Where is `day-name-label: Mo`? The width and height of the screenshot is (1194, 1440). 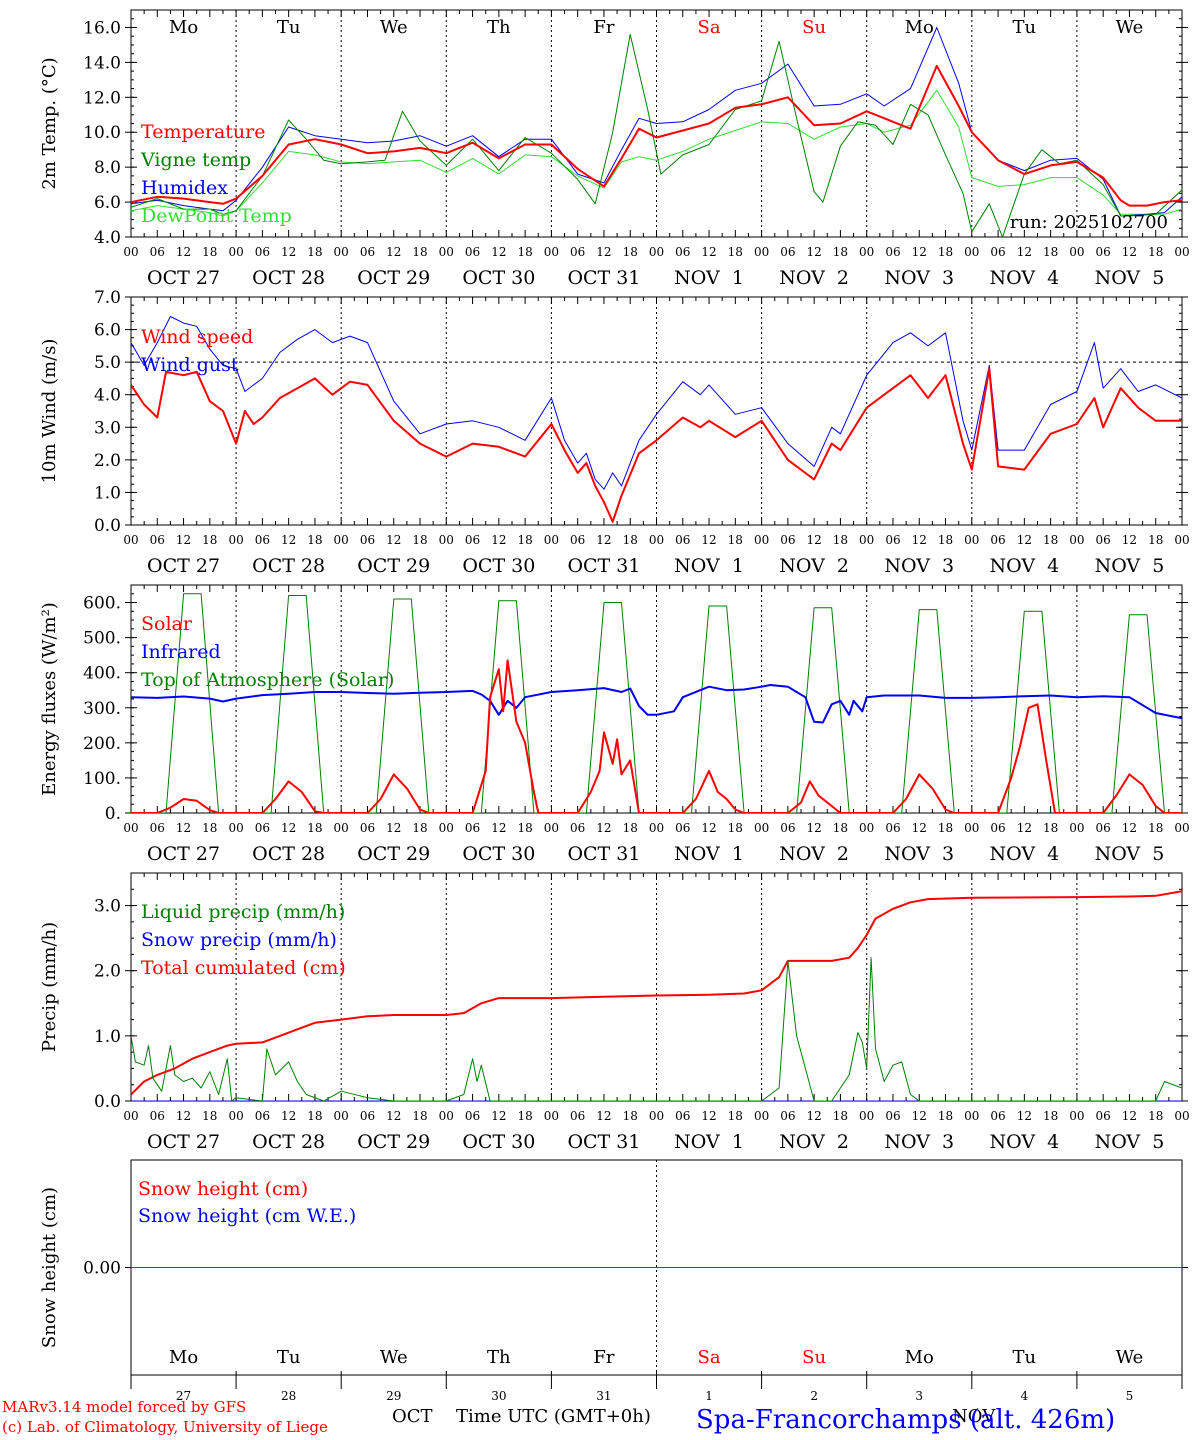 day-name-label: Mo is located at coordinates (919, 1357).